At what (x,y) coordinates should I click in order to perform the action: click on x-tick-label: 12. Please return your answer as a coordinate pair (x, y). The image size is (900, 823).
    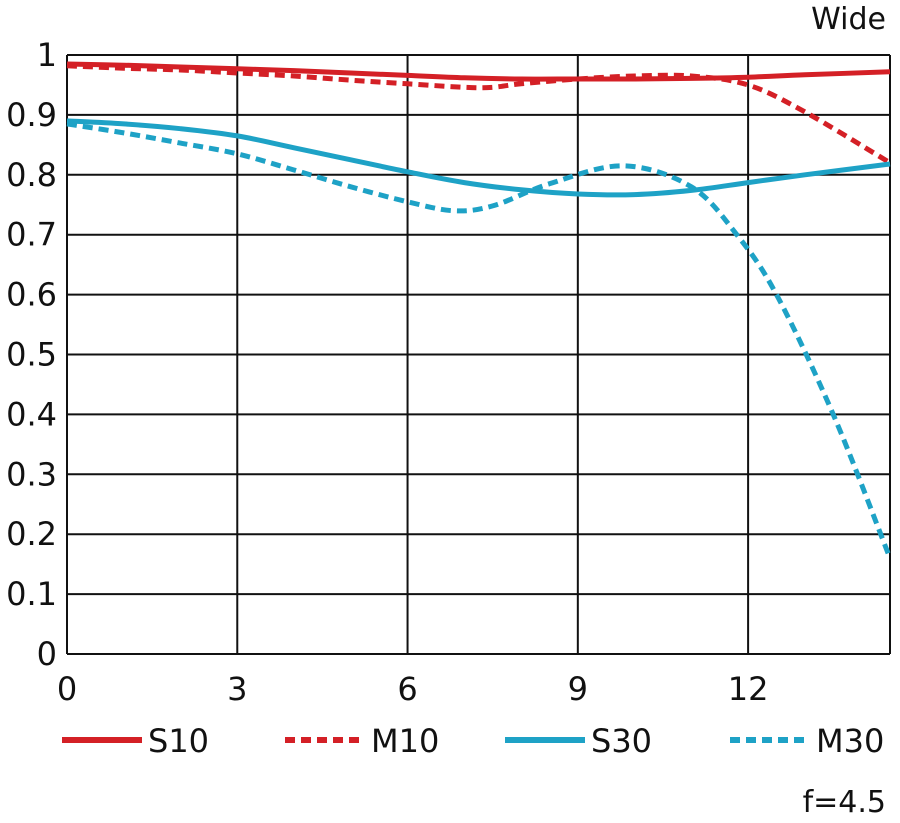
    Looking at the image, I should click on (748, 689).